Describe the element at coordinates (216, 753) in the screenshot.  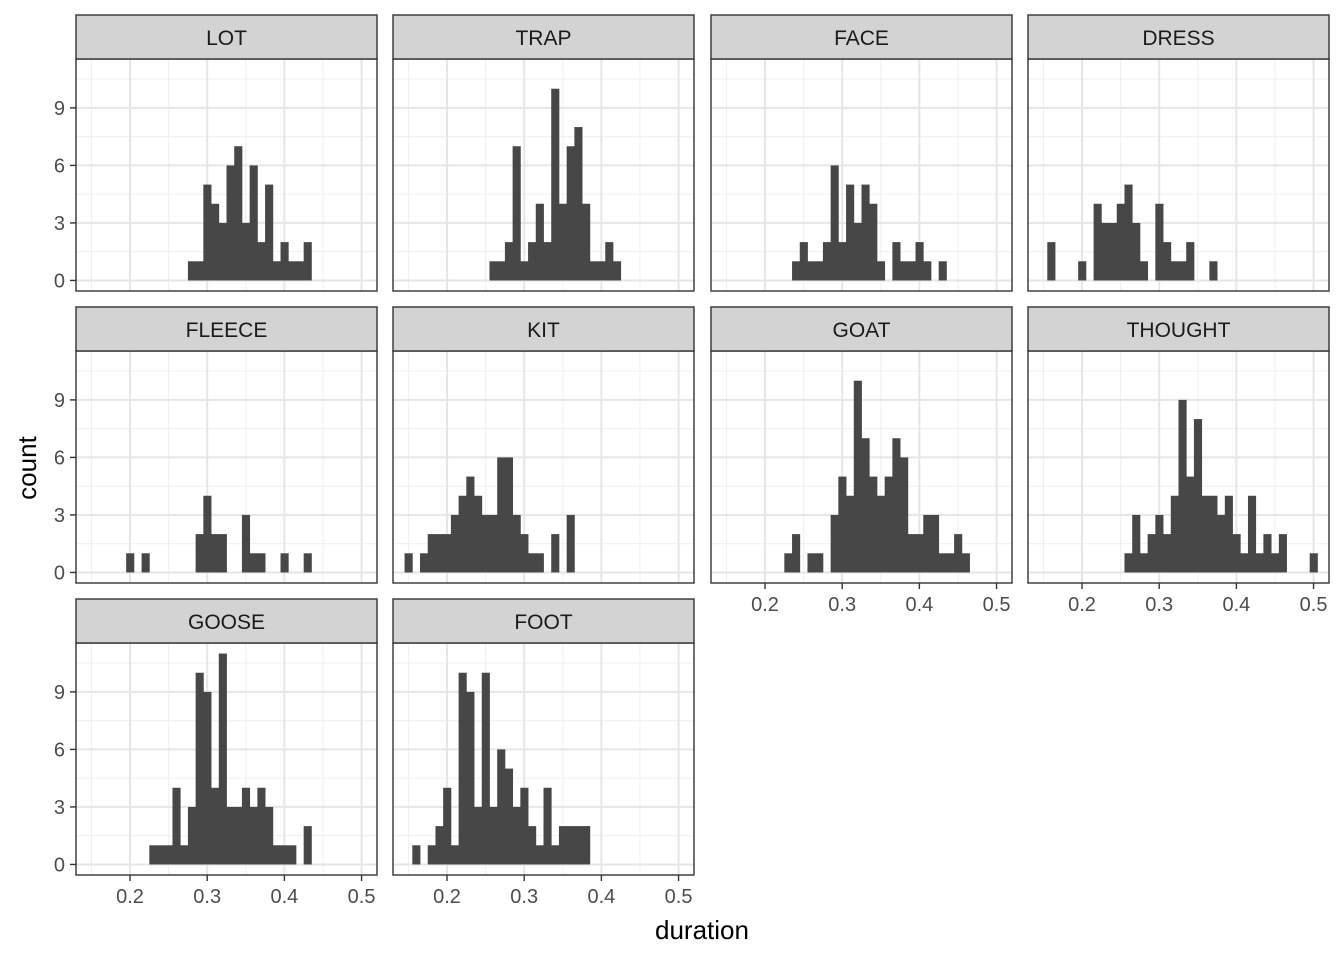
I see `facet-panel-goose: GOOSE 0 3 6 9 0.2 0.3 0.4 0.5` at that location.